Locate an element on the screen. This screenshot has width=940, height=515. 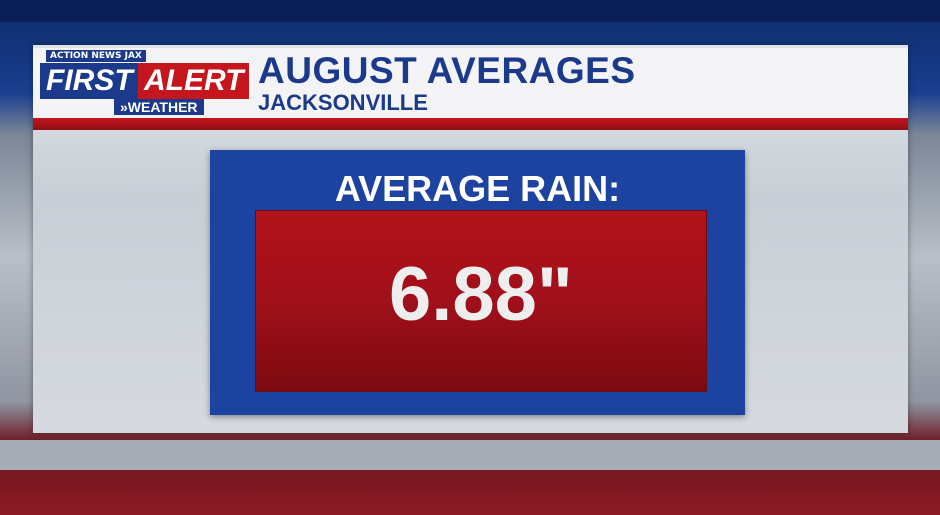
subtitle: JACKSONVILLE is located at coordinates (343, 102).